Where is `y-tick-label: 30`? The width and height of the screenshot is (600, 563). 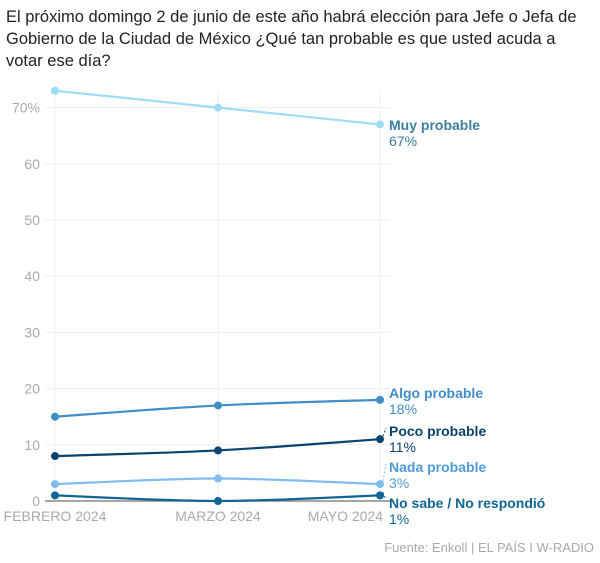
y-tick-label: 30 is located at coordinates (32, 332).